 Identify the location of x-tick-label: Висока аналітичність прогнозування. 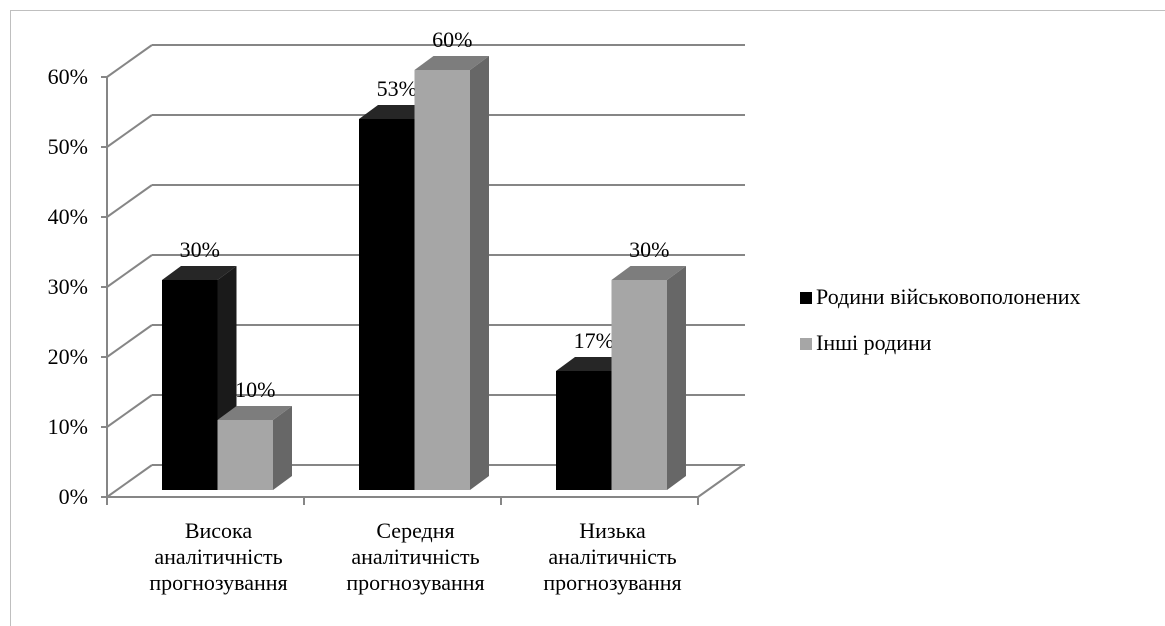
(218, 556).